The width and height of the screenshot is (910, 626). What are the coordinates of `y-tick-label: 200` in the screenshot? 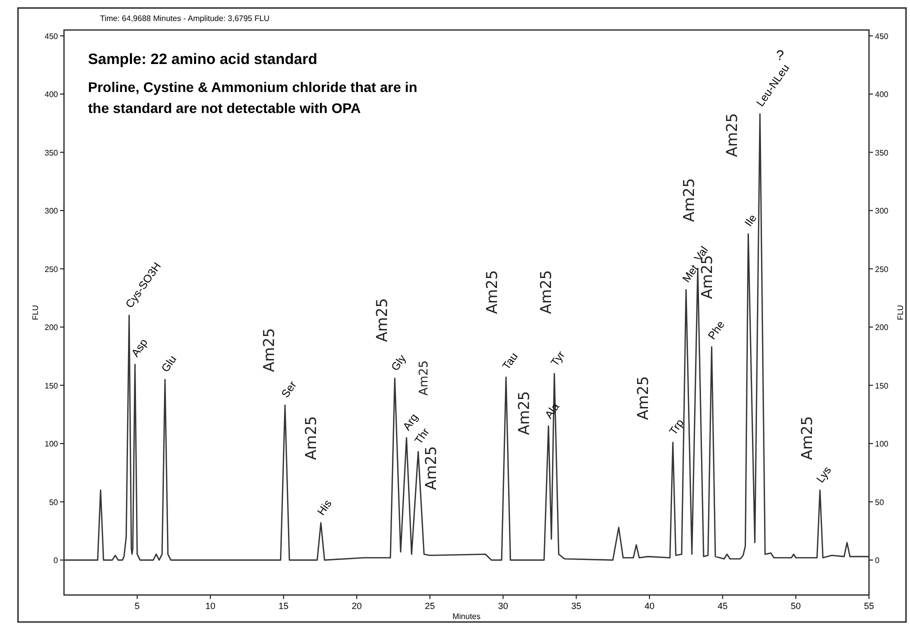 It's located at (51, 327).